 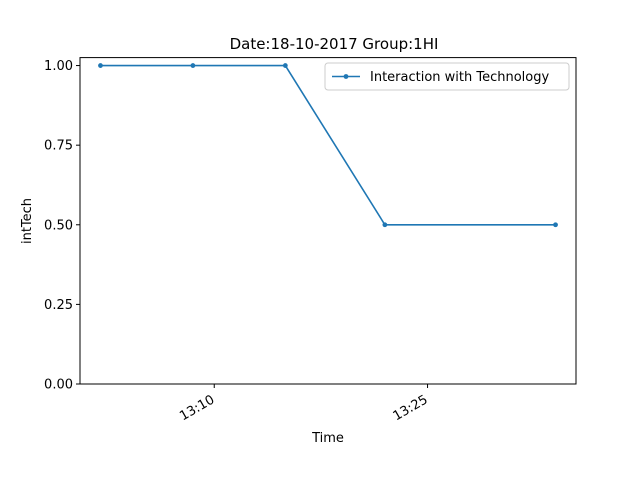 I want to click on legend-label: Interaction with Technology, so click(x=460, y=77).